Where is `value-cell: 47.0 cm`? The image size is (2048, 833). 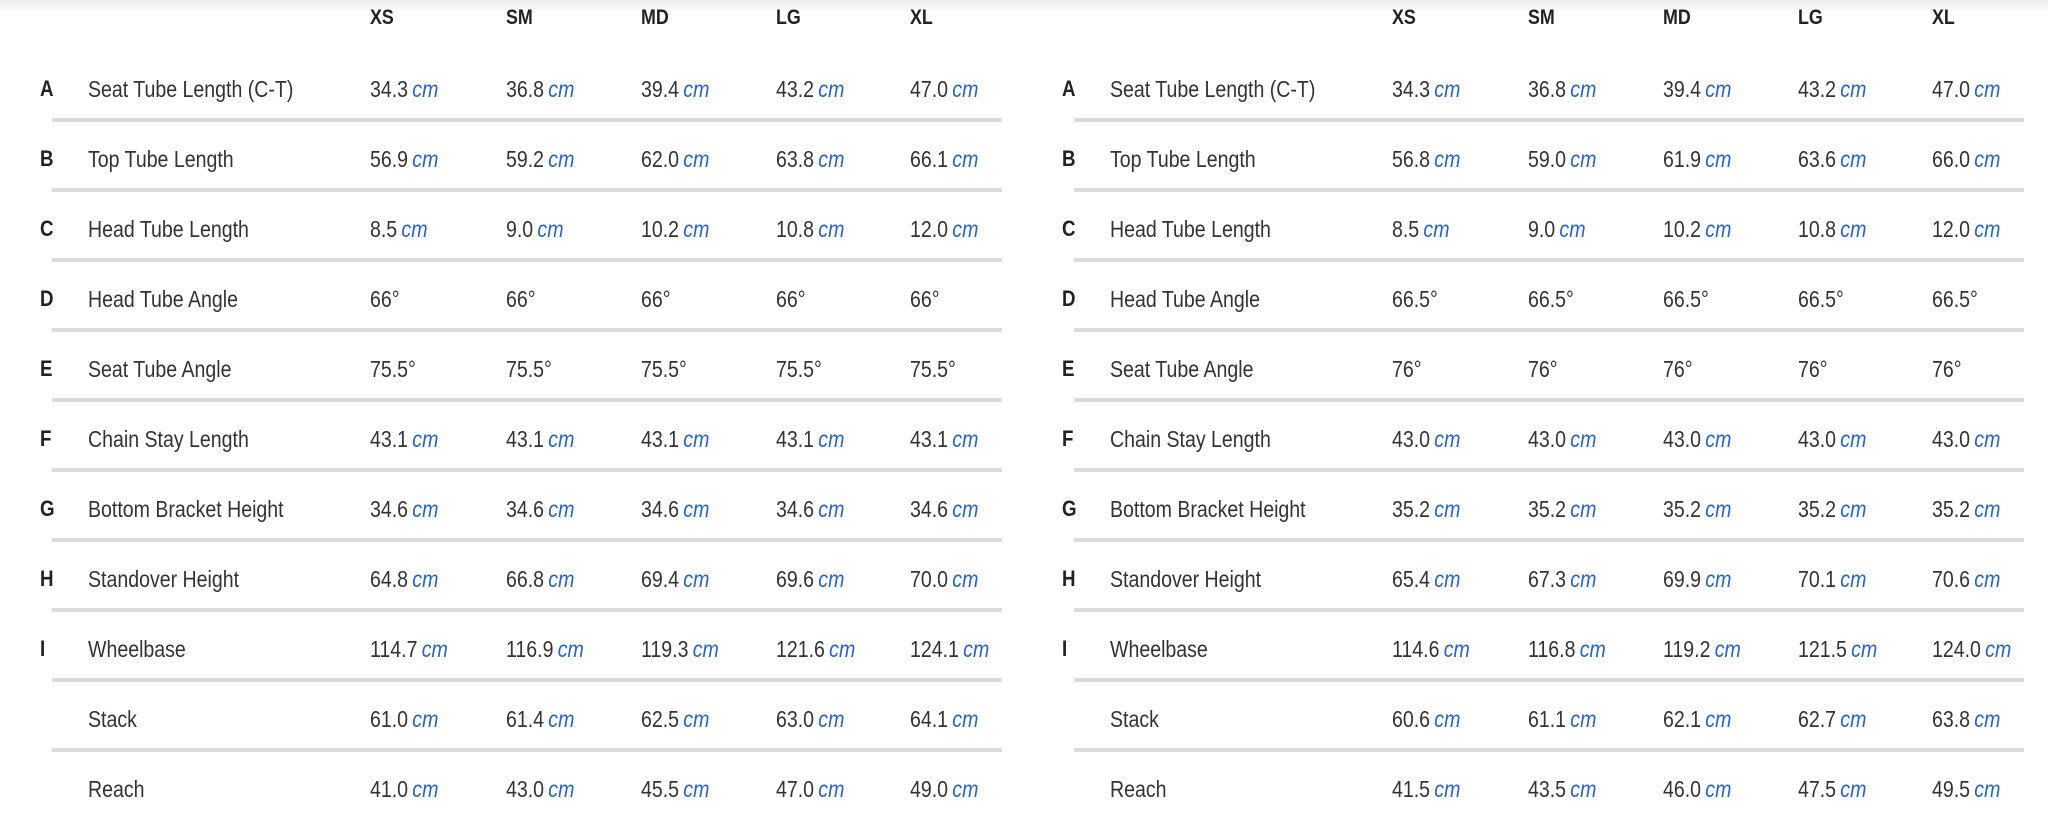 value-cell: 47.0 cm is located at coordinates (1966, 89).